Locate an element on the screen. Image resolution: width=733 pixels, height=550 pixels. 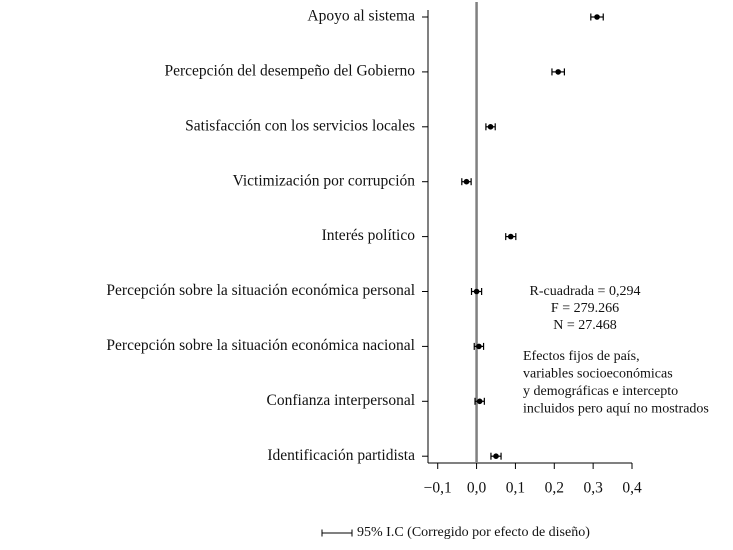
x-tick-label: 0,2 is located at coordinates (554, 488).